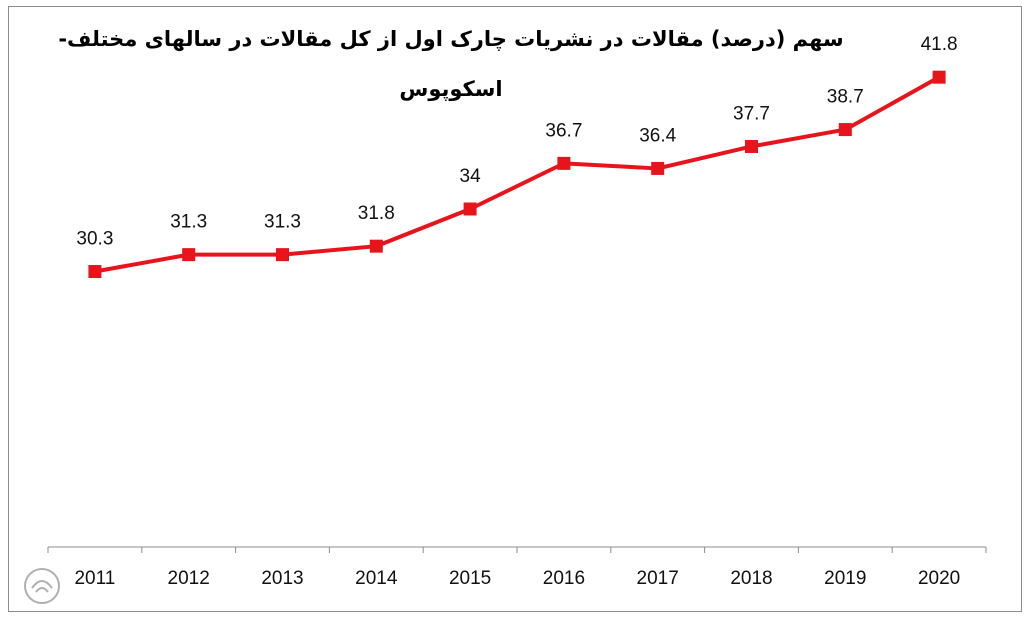 The width and height of the screenshot is (1031, 625). Describe the element at coordinates (471, 176) in the screenshot. I see `data-label: 34` at that location.